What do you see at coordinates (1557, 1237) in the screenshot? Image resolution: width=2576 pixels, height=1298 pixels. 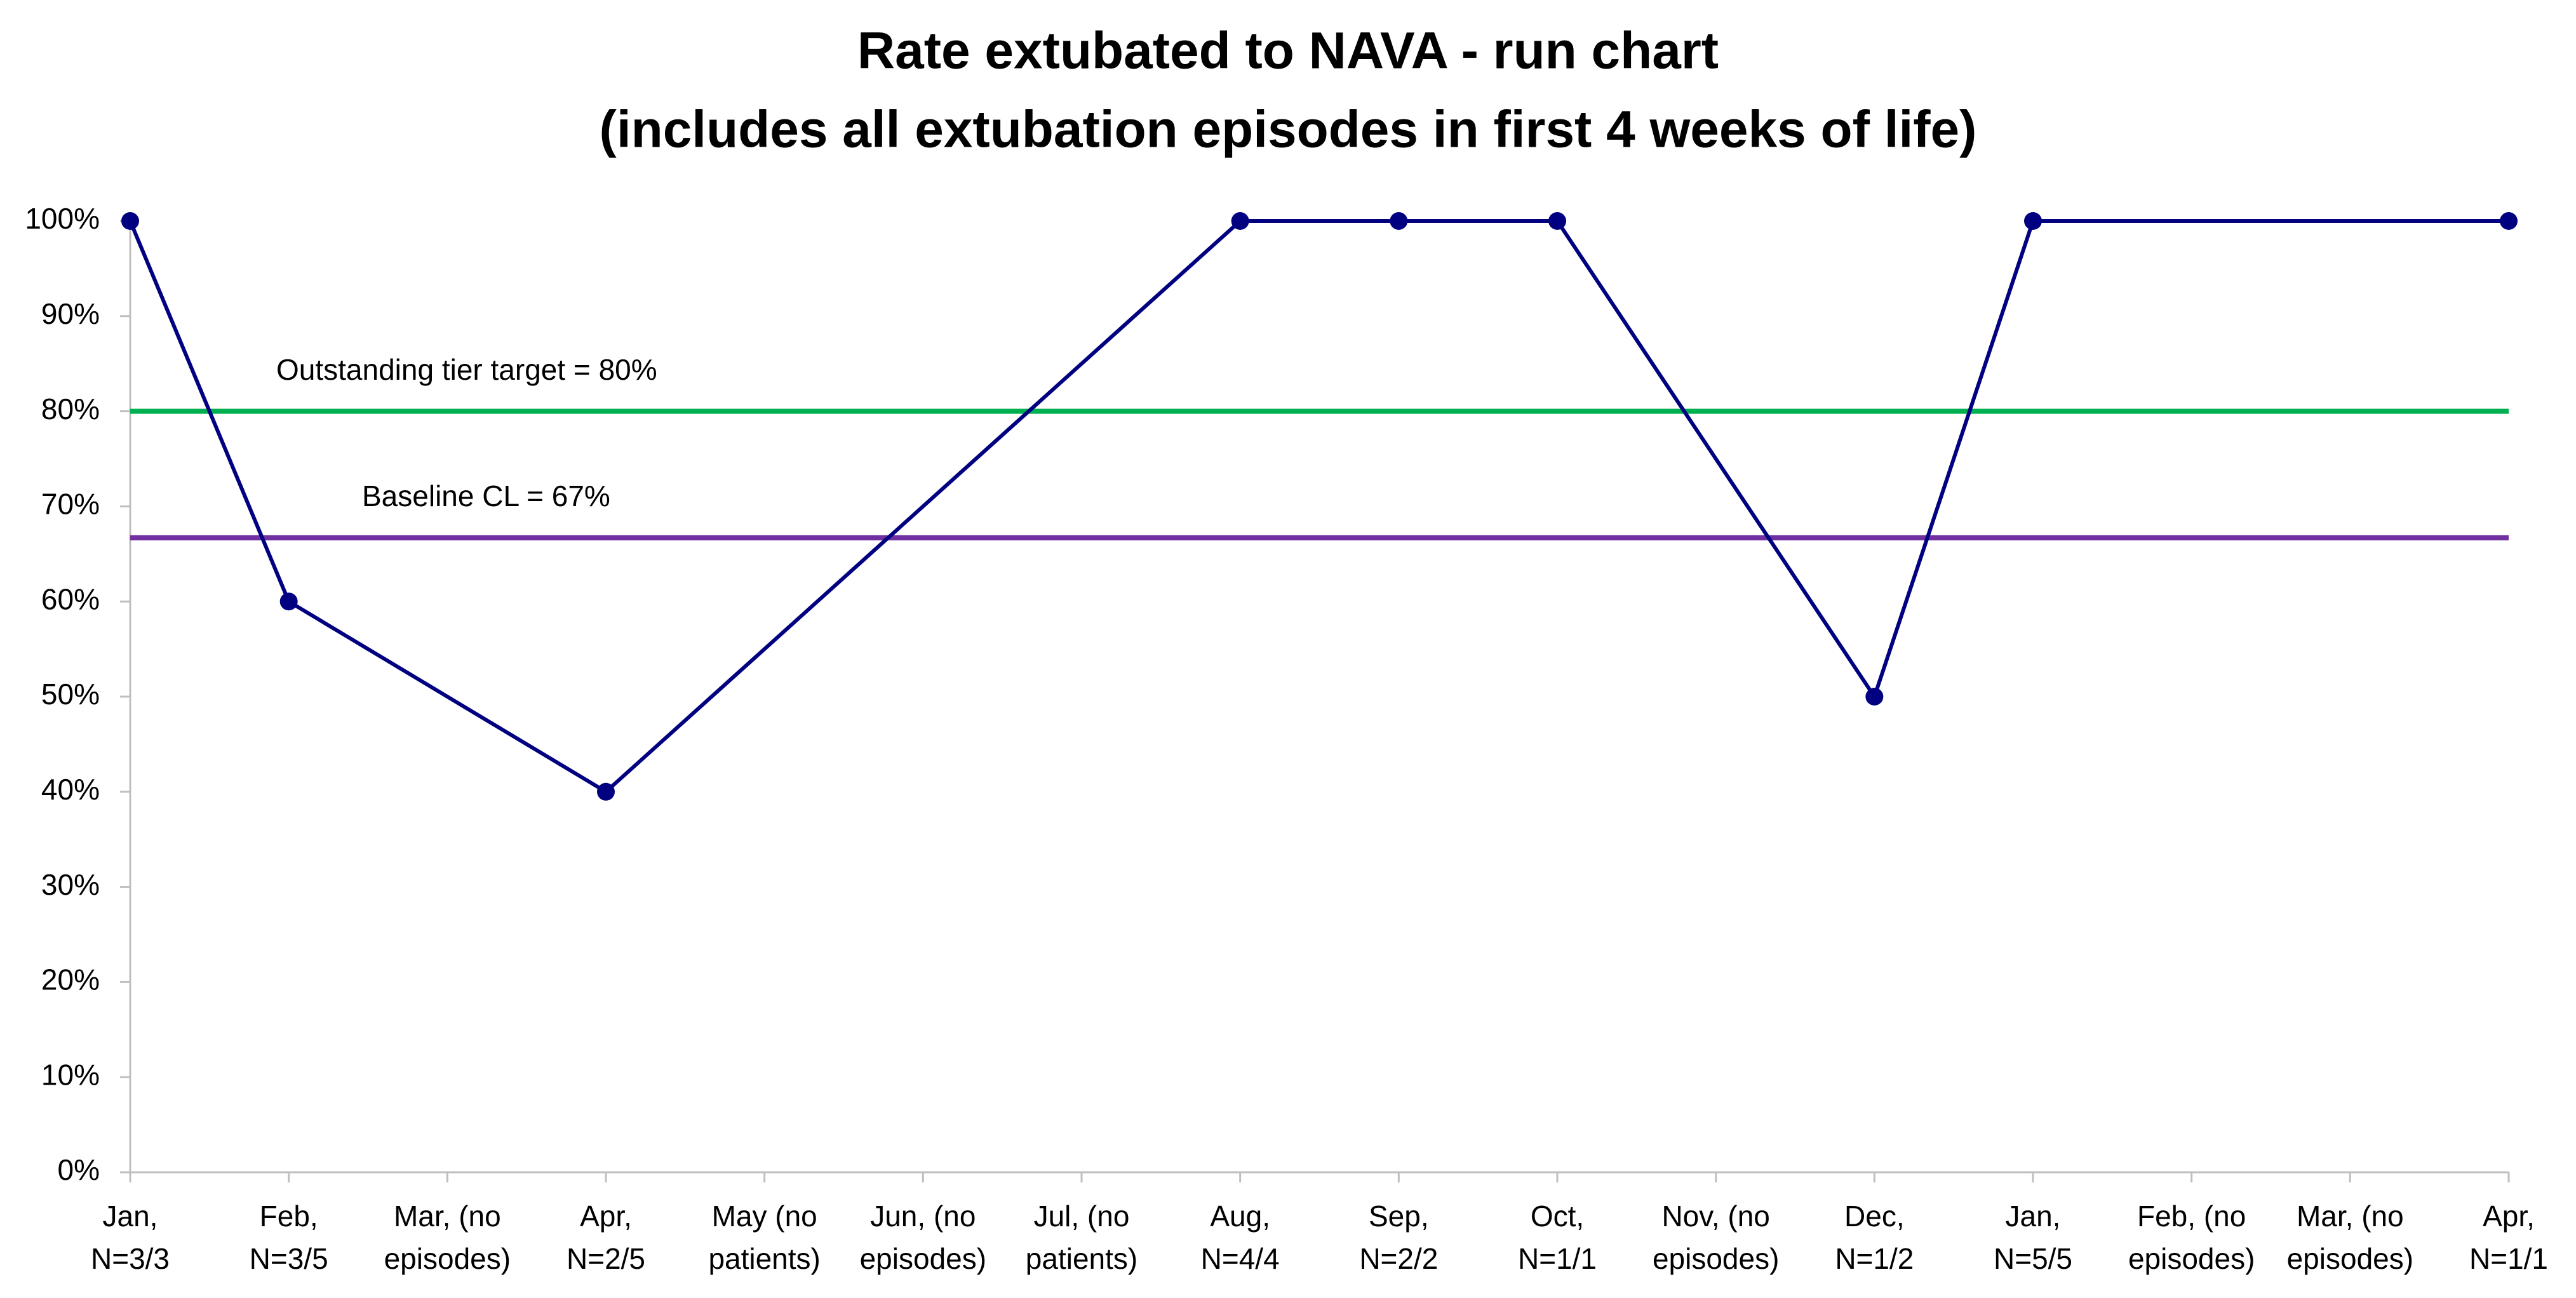 I see `x-tick-label: Oct, N=1/1` at bounding box center [1557, 1237].